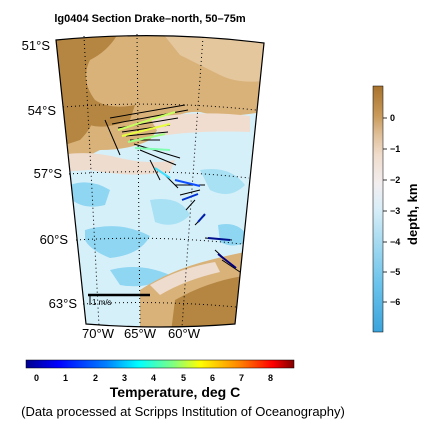 The width and height of the screenshot is (428, 429). Describe the element at coordinates (378, 209) in the screenshot. I see `depth-colorbar` at that location.